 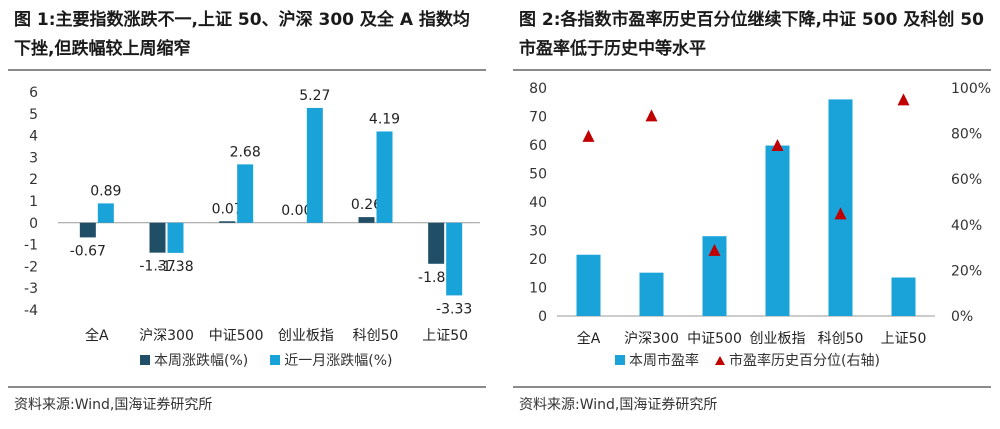 What do you see at coordinates (966, 271) in the screenshot?
I see `y2-tick-label: 20%` at bounding box center [966, 271].